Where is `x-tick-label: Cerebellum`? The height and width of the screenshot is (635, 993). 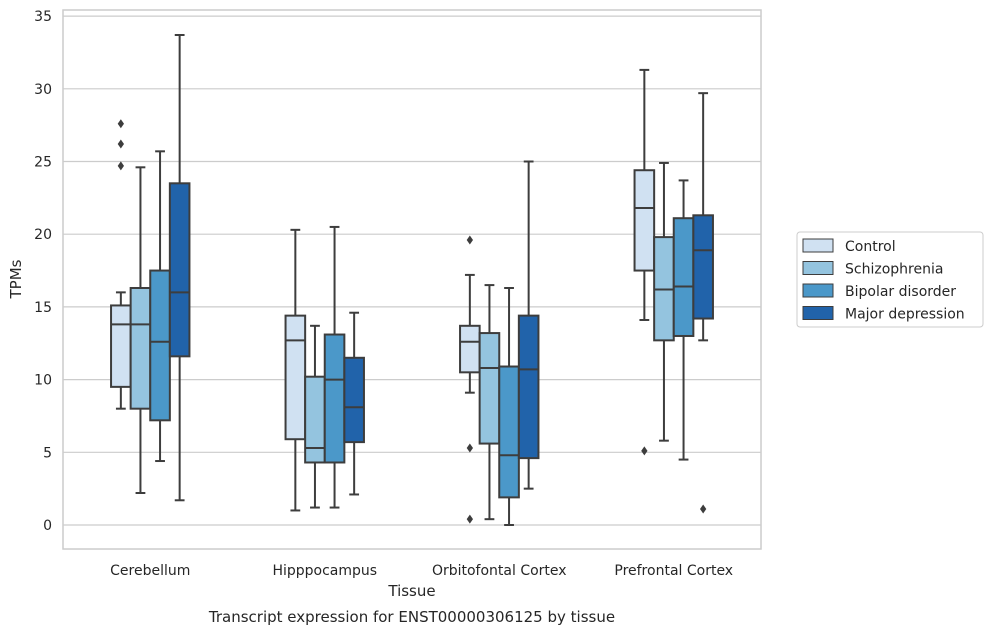 x-tick-label: Cerebellum is located at coordinates (150, 571).